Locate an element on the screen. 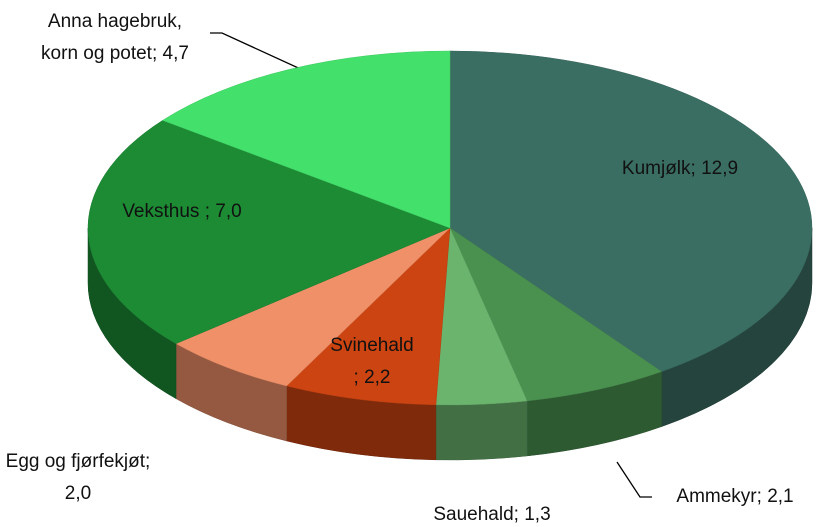 Image resolution: width=816 pixels, height=527 pixels. data-label: Kumjølk; 12,9 is located at coordinates (680, 169).